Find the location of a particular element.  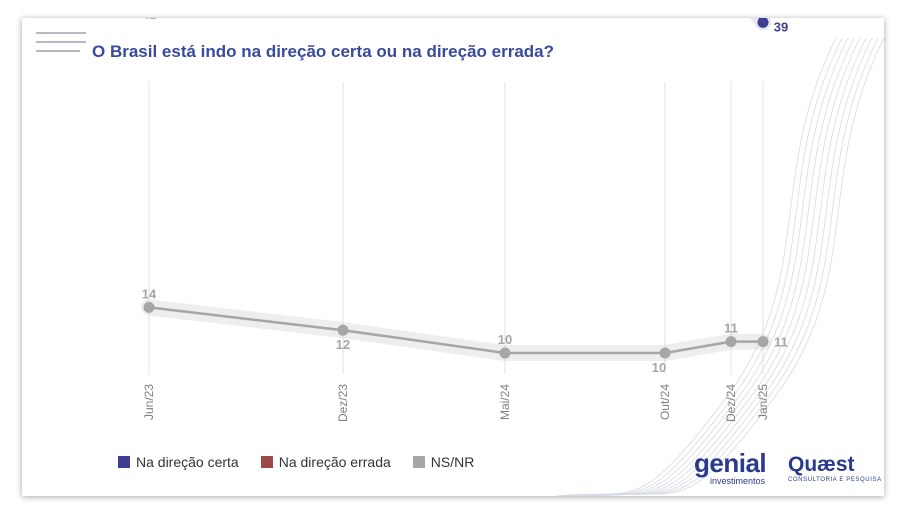

legend-label-errada: Na direção errada is located at coordinates (334, 462).